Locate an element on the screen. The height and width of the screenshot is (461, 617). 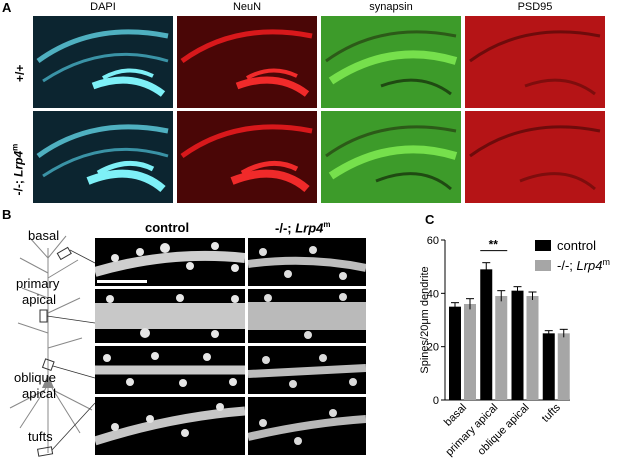
y-tick-label: 60 is located at coordinates (433, 241).